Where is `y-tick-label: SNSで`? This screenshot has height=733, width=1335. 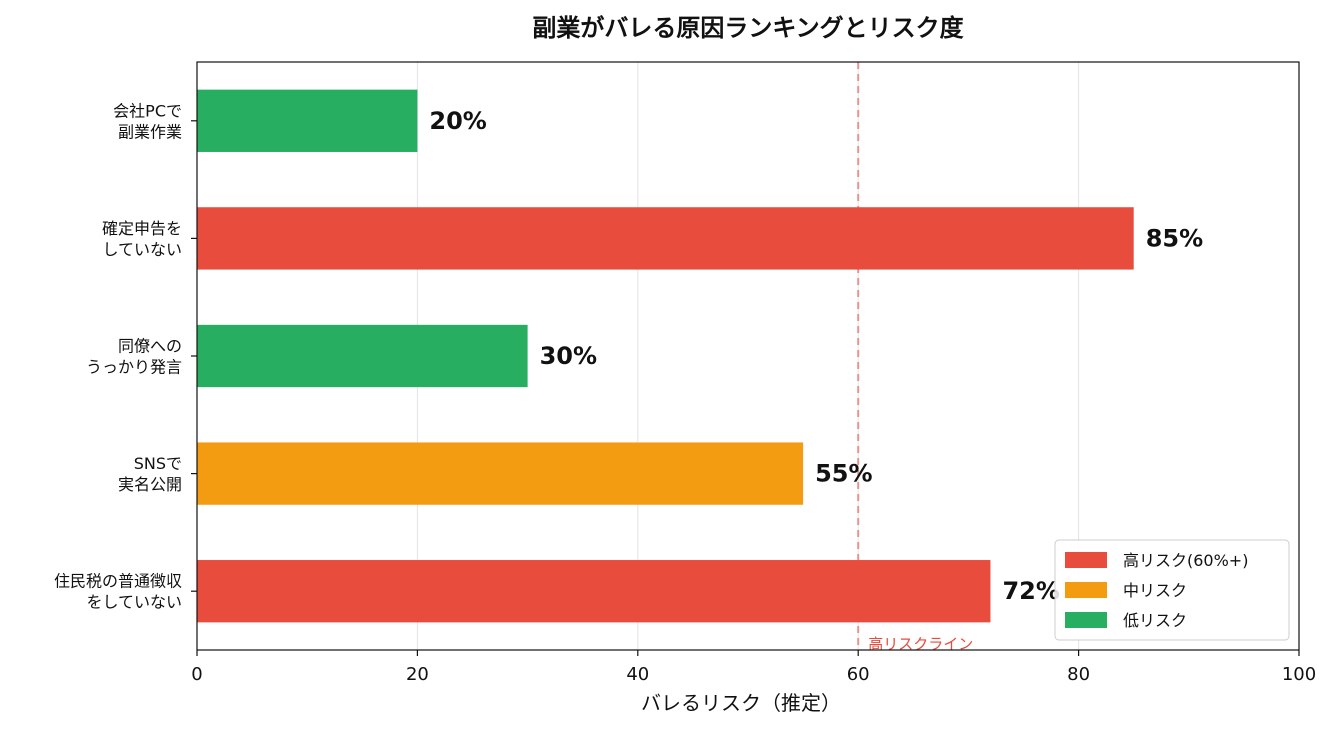
y-tick-label: SNSで is located at coordinates (158, 463).